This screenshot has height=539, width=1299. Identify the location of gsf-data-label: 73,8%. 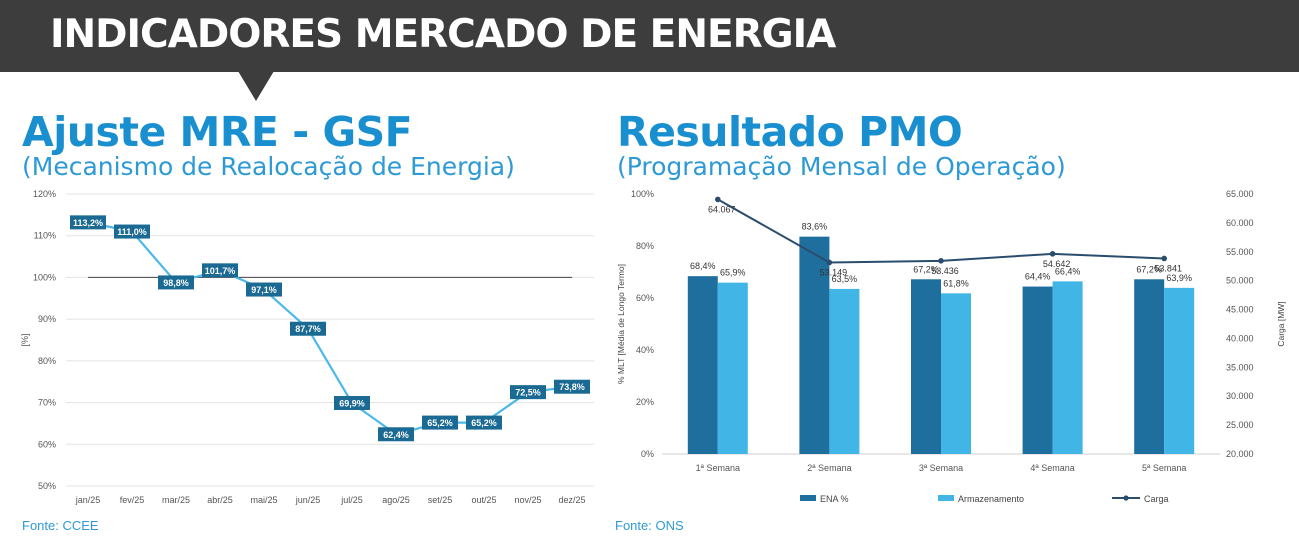
(572, 387).